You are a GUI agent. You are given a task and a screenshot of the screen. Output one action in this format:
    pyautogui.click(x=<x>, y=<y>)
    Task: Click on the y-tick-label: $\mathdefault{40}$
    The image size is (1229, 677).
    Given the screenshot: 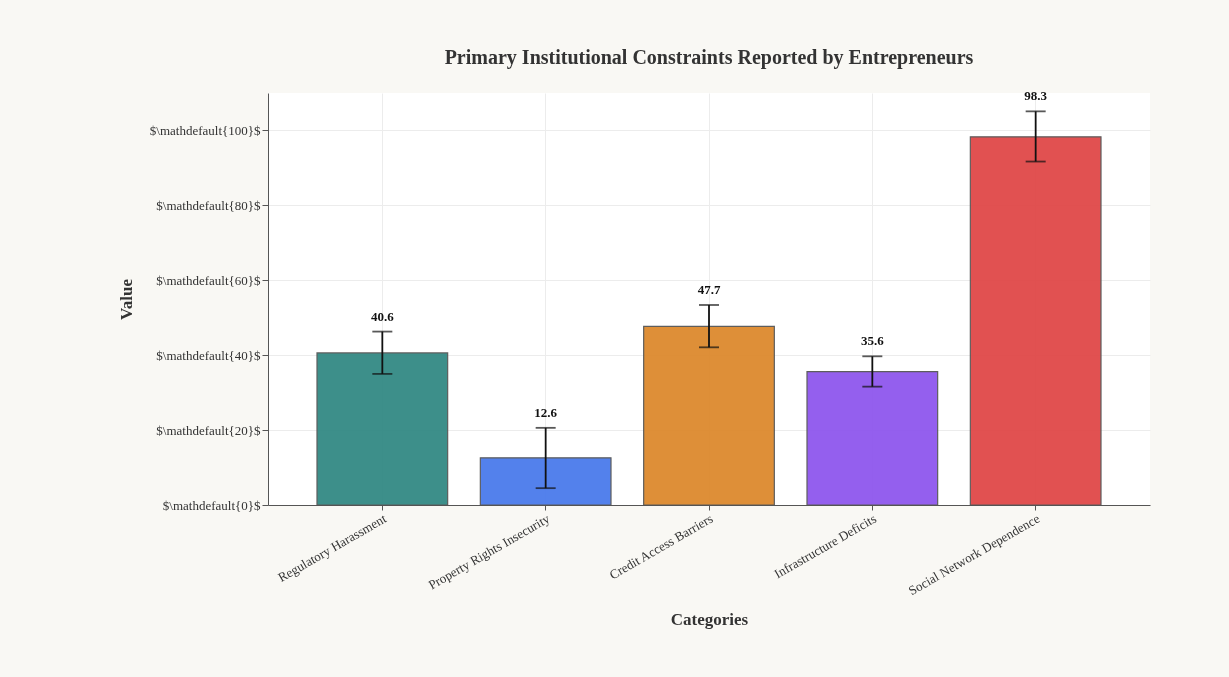 What is the action you would take?
    pyautogui.click(x=208, y=355)
    